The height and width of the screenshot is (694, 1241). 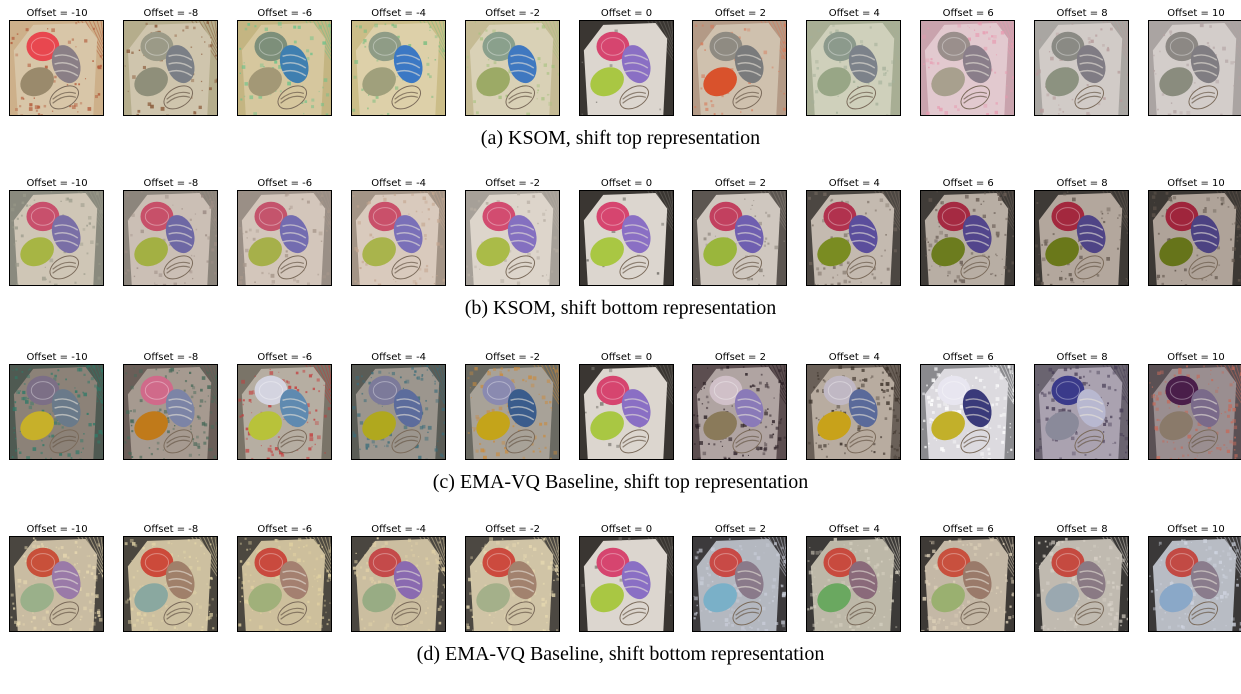 What do you see at coordinates (1082, 530) in the screenshot?
I see `panel-label: Offset = 8` at bounding box center [1082, 530].